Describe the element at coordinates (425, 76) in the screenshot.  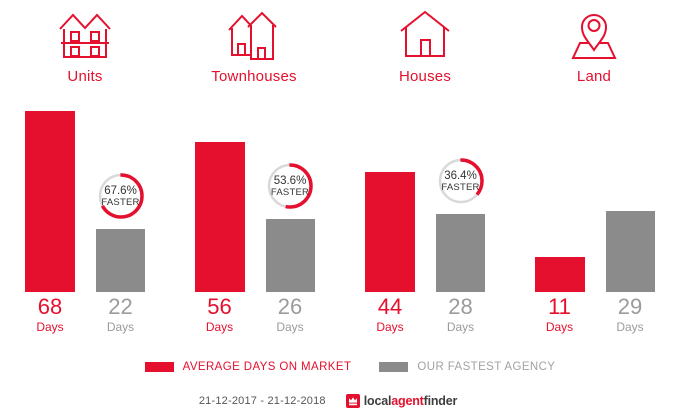
I see `category-label: Houses` at that location.